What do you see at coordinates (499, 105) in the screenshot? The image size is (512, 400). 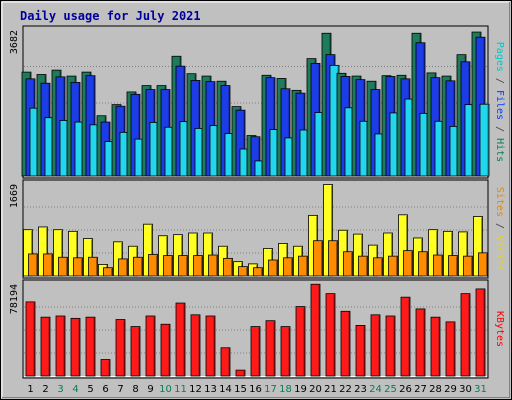 I see `legend-text-hits-2: Files` at bounding box center [499, 105].